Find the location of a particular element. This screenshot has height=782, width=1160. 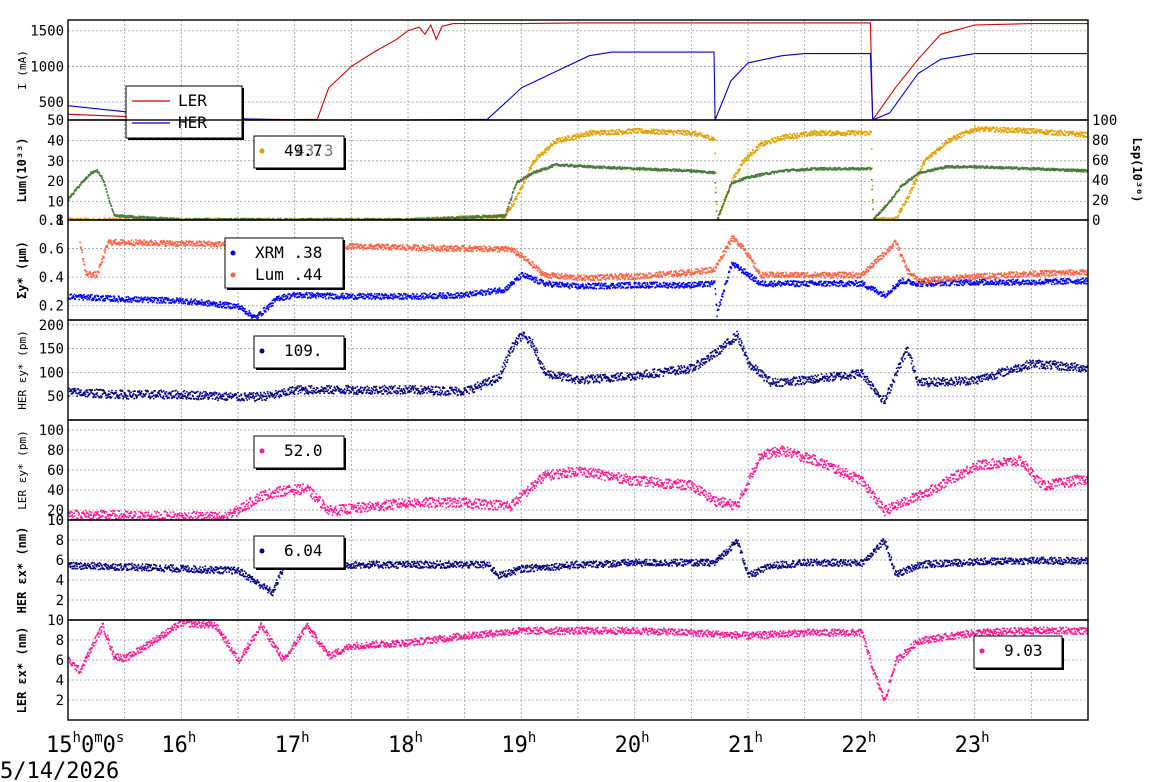

y-tick-label: 1000 is located at coordinates (47, 67).